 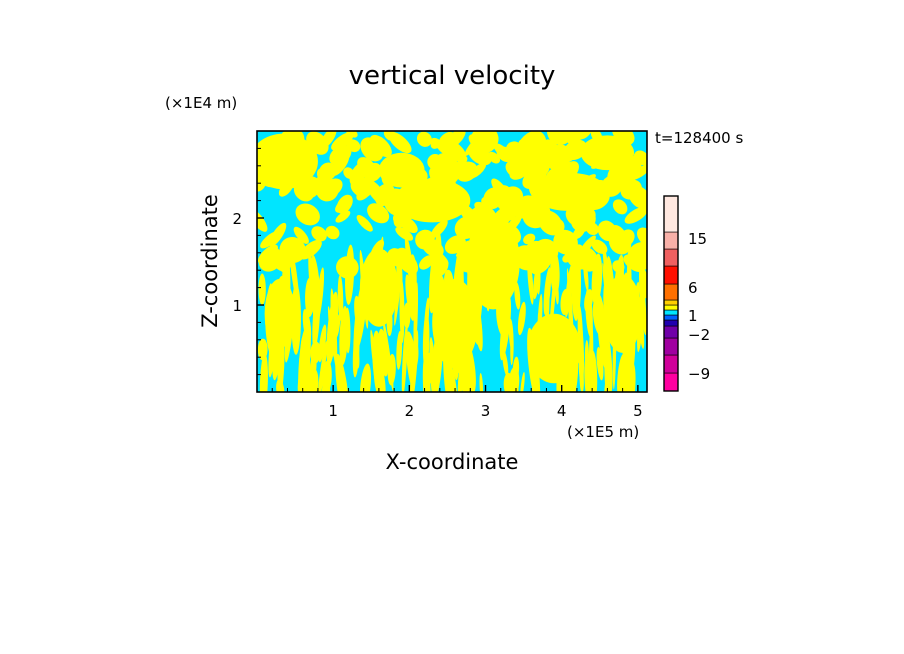 What do you see at coordinates (210, 261) in the screenshot?
I see `y-axis-label: Z-coordinate` at bounding box center [210, 261].